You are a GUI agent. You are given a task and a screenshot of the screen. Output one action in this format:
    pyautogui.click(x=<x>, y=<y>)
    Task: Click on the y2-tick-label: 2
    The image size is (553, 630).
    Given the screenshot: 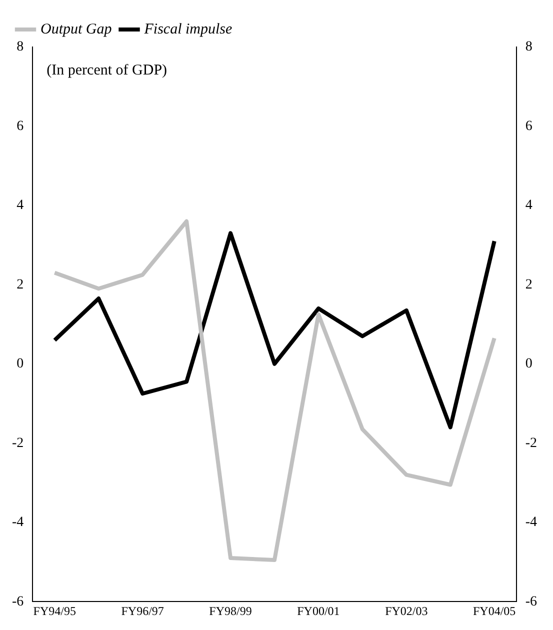 What is the action you would take?
    pyautogui.click(x=528, y=284)
    